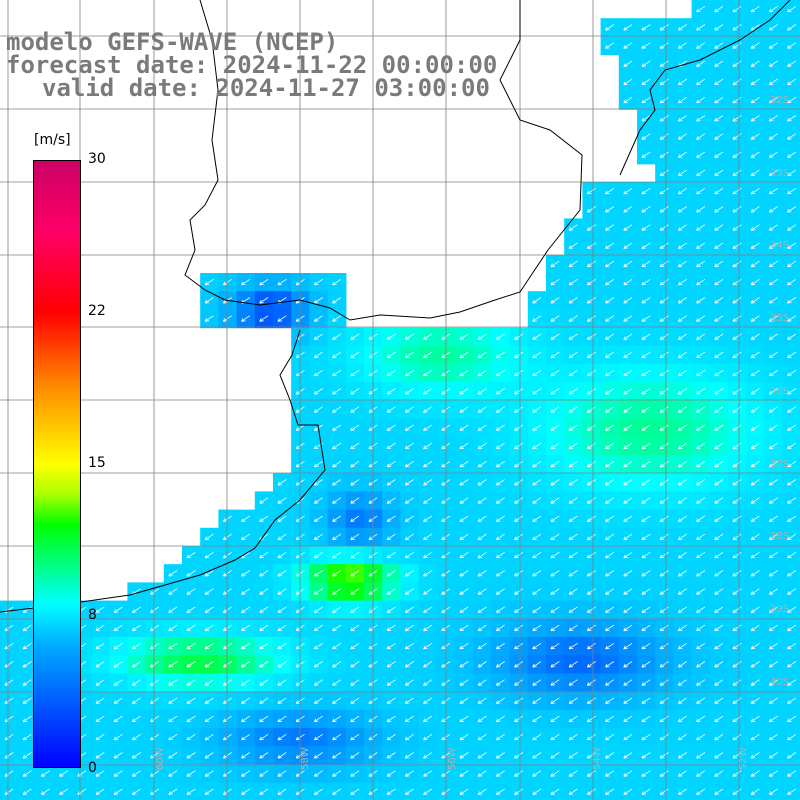 Image resolution: width=800 pixels, height=800 pixels. I want to click on coastline-north, so click(705, 88).